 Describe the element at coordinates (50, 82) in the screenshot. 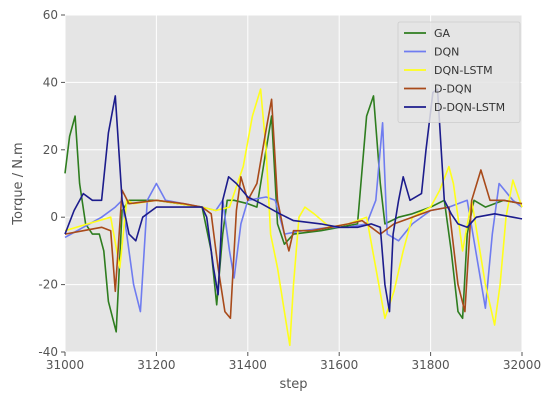

I see `y-tick-label: 40` at that location.